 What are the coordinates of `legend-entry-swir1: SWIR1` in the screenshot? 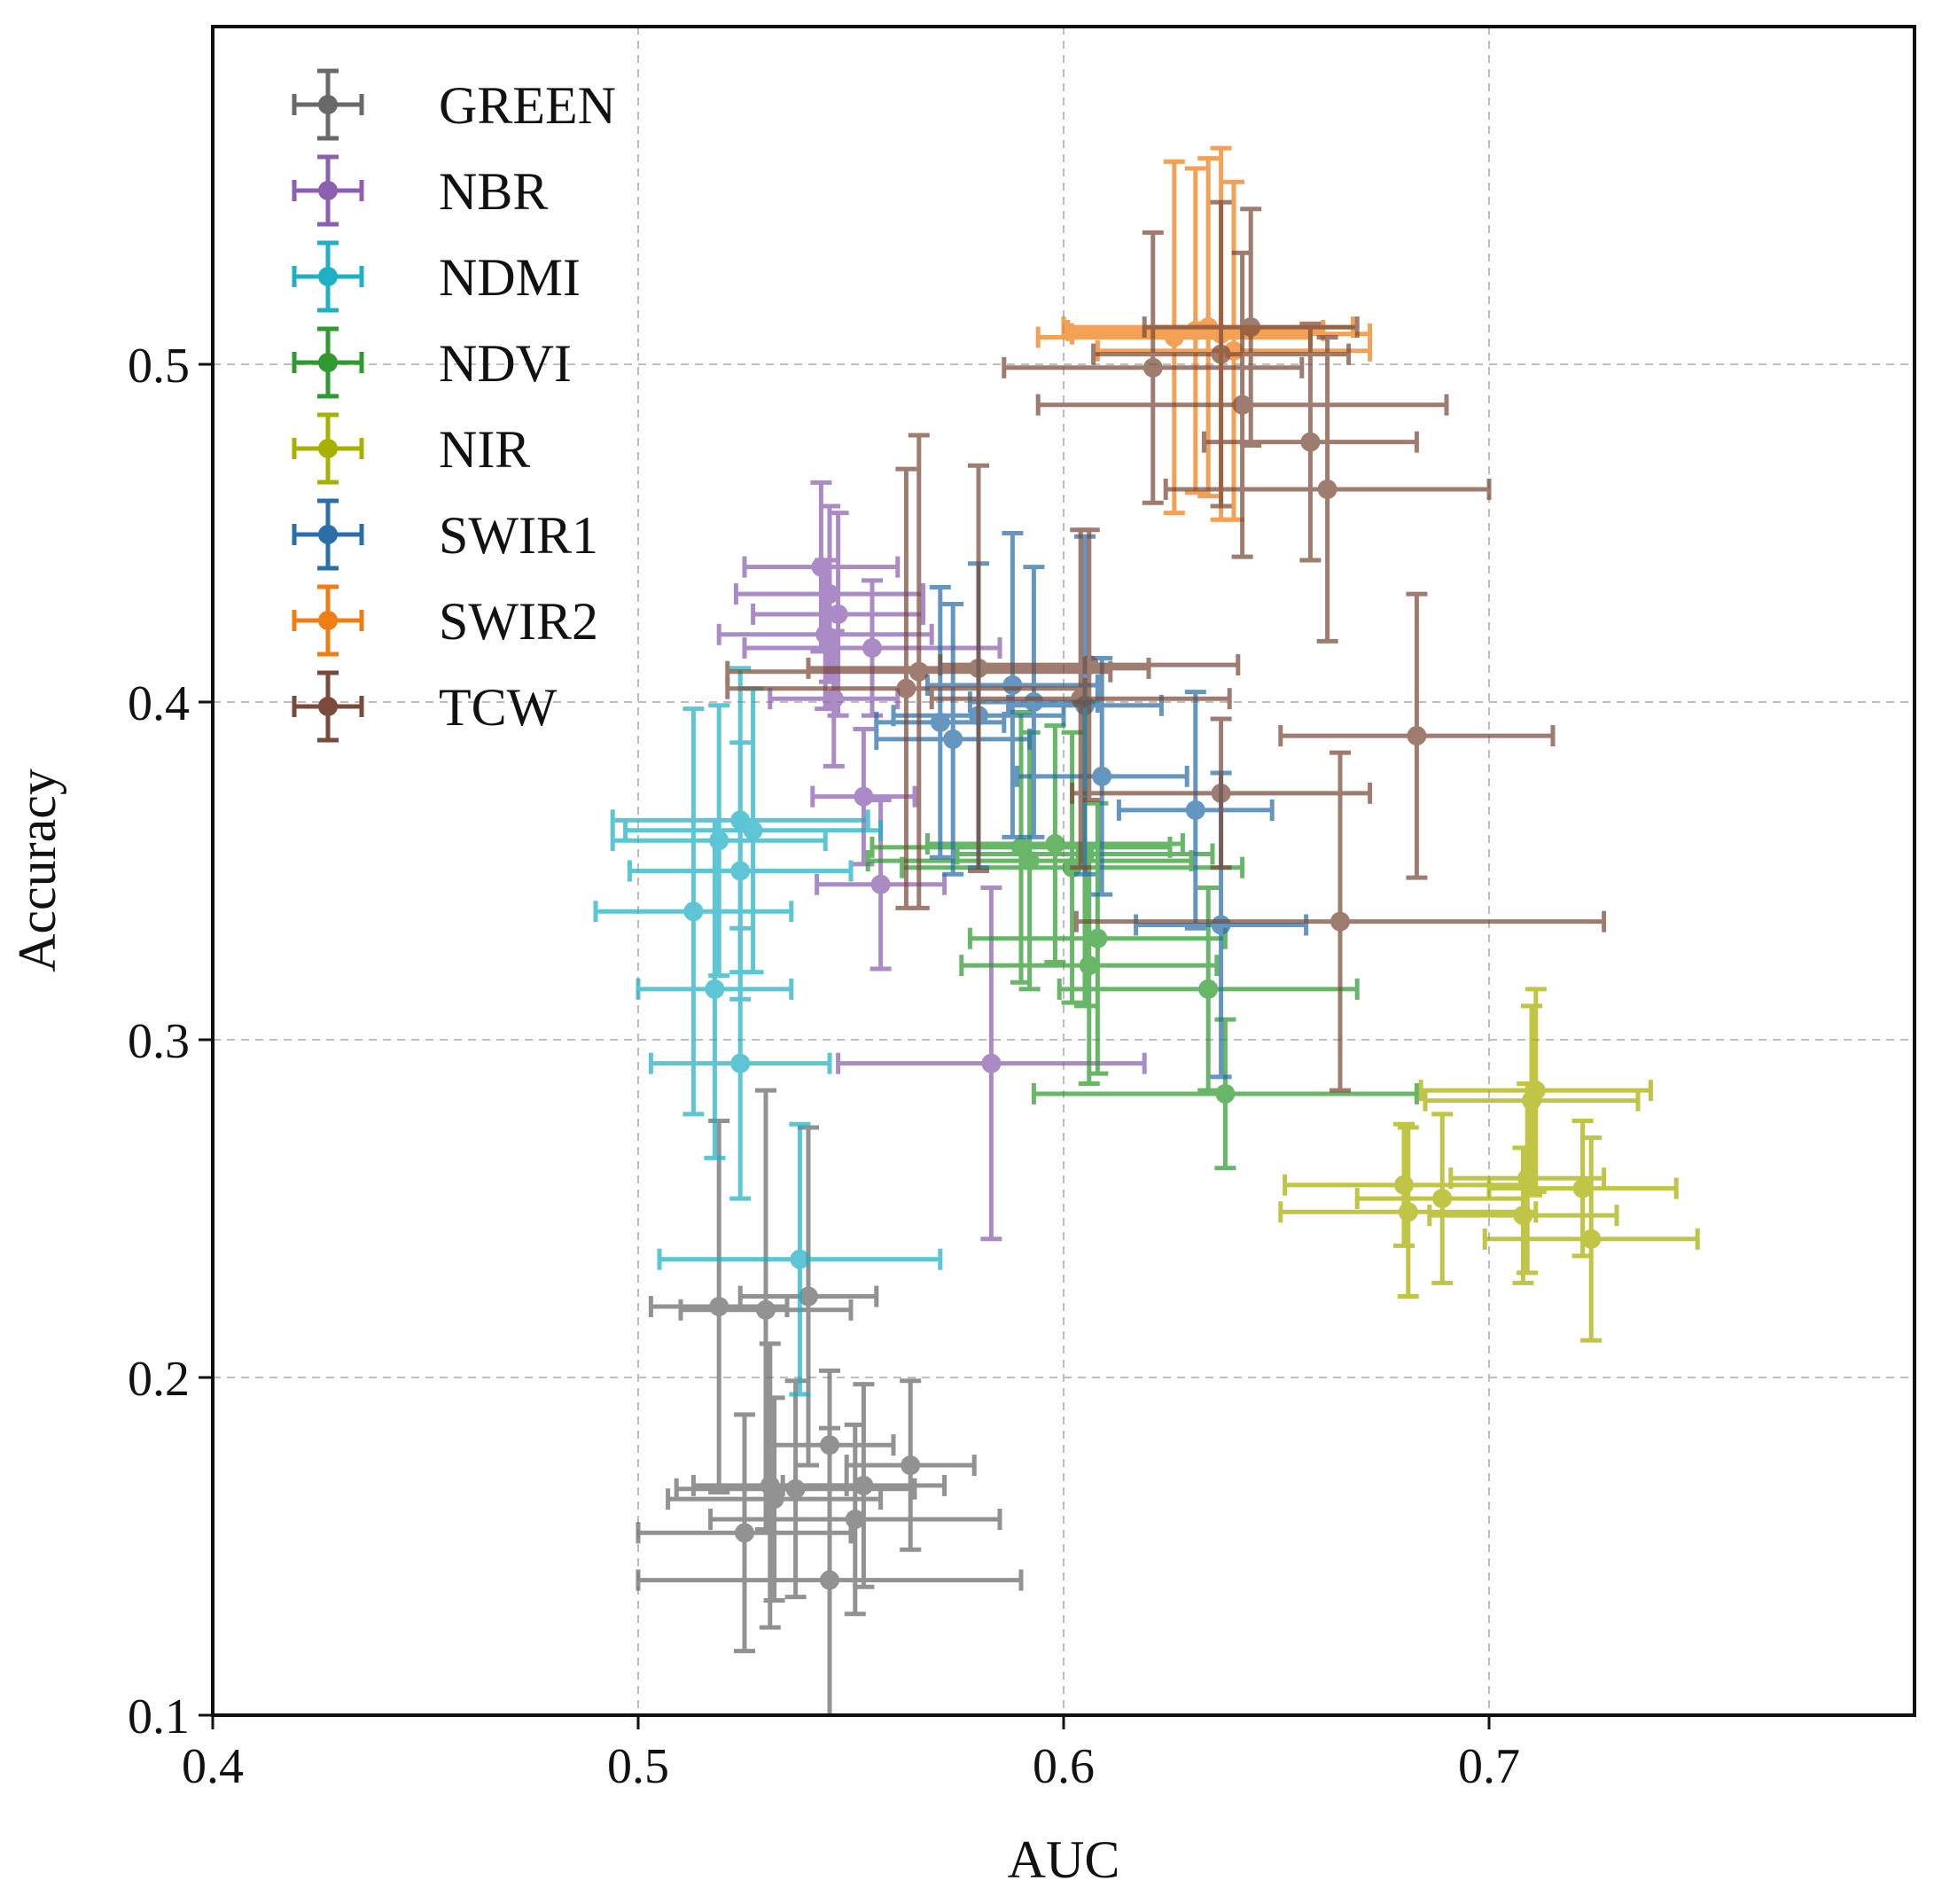 It's located at (445, 534).